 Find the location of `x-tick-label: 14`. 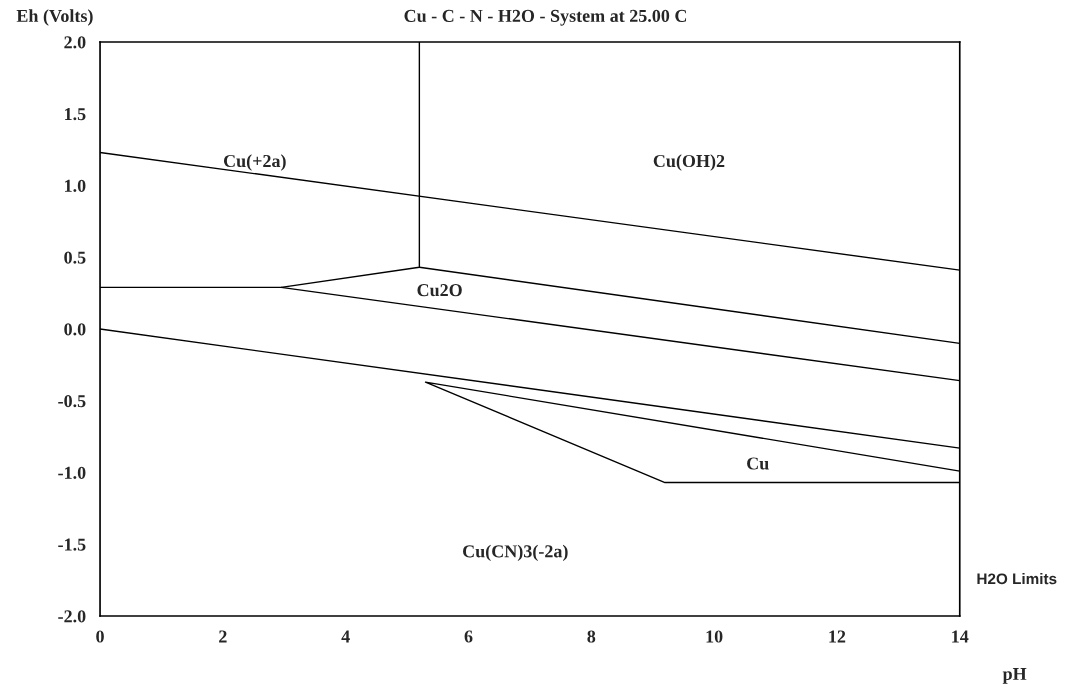

x-tick-label: 14 is located at coordinates (960, 636).